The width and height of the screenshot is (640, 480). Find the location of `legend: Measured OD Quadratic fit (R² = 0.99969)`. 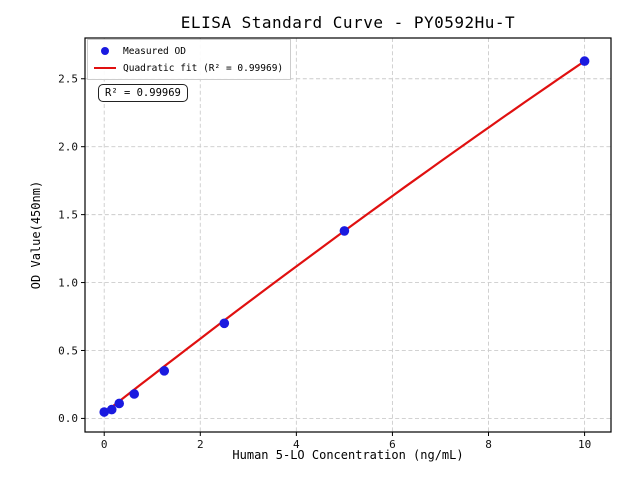

legend: Measured OD Quadratic fit (R² = 0.99969) is located at coordinates (189, 59).